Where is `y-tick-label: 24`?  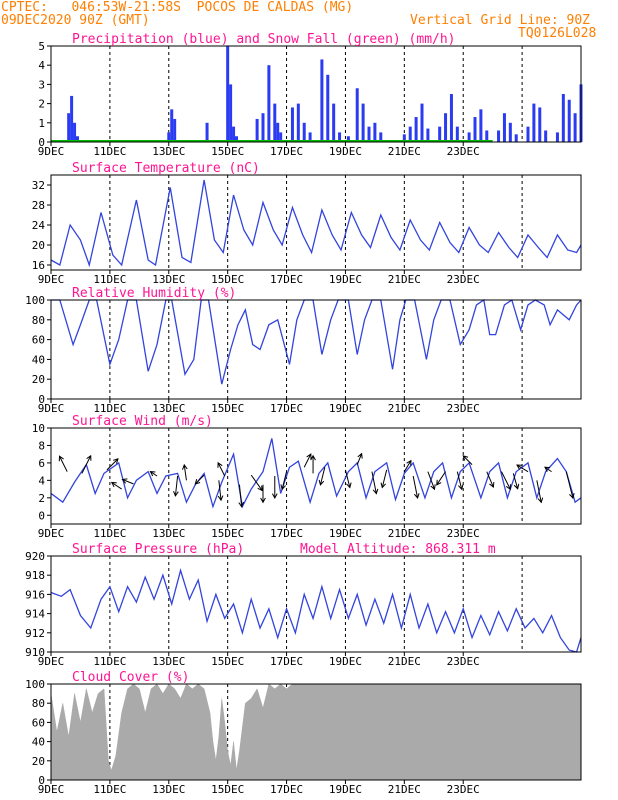
y-tick-label: 24 is located at coordinates (39, 225).